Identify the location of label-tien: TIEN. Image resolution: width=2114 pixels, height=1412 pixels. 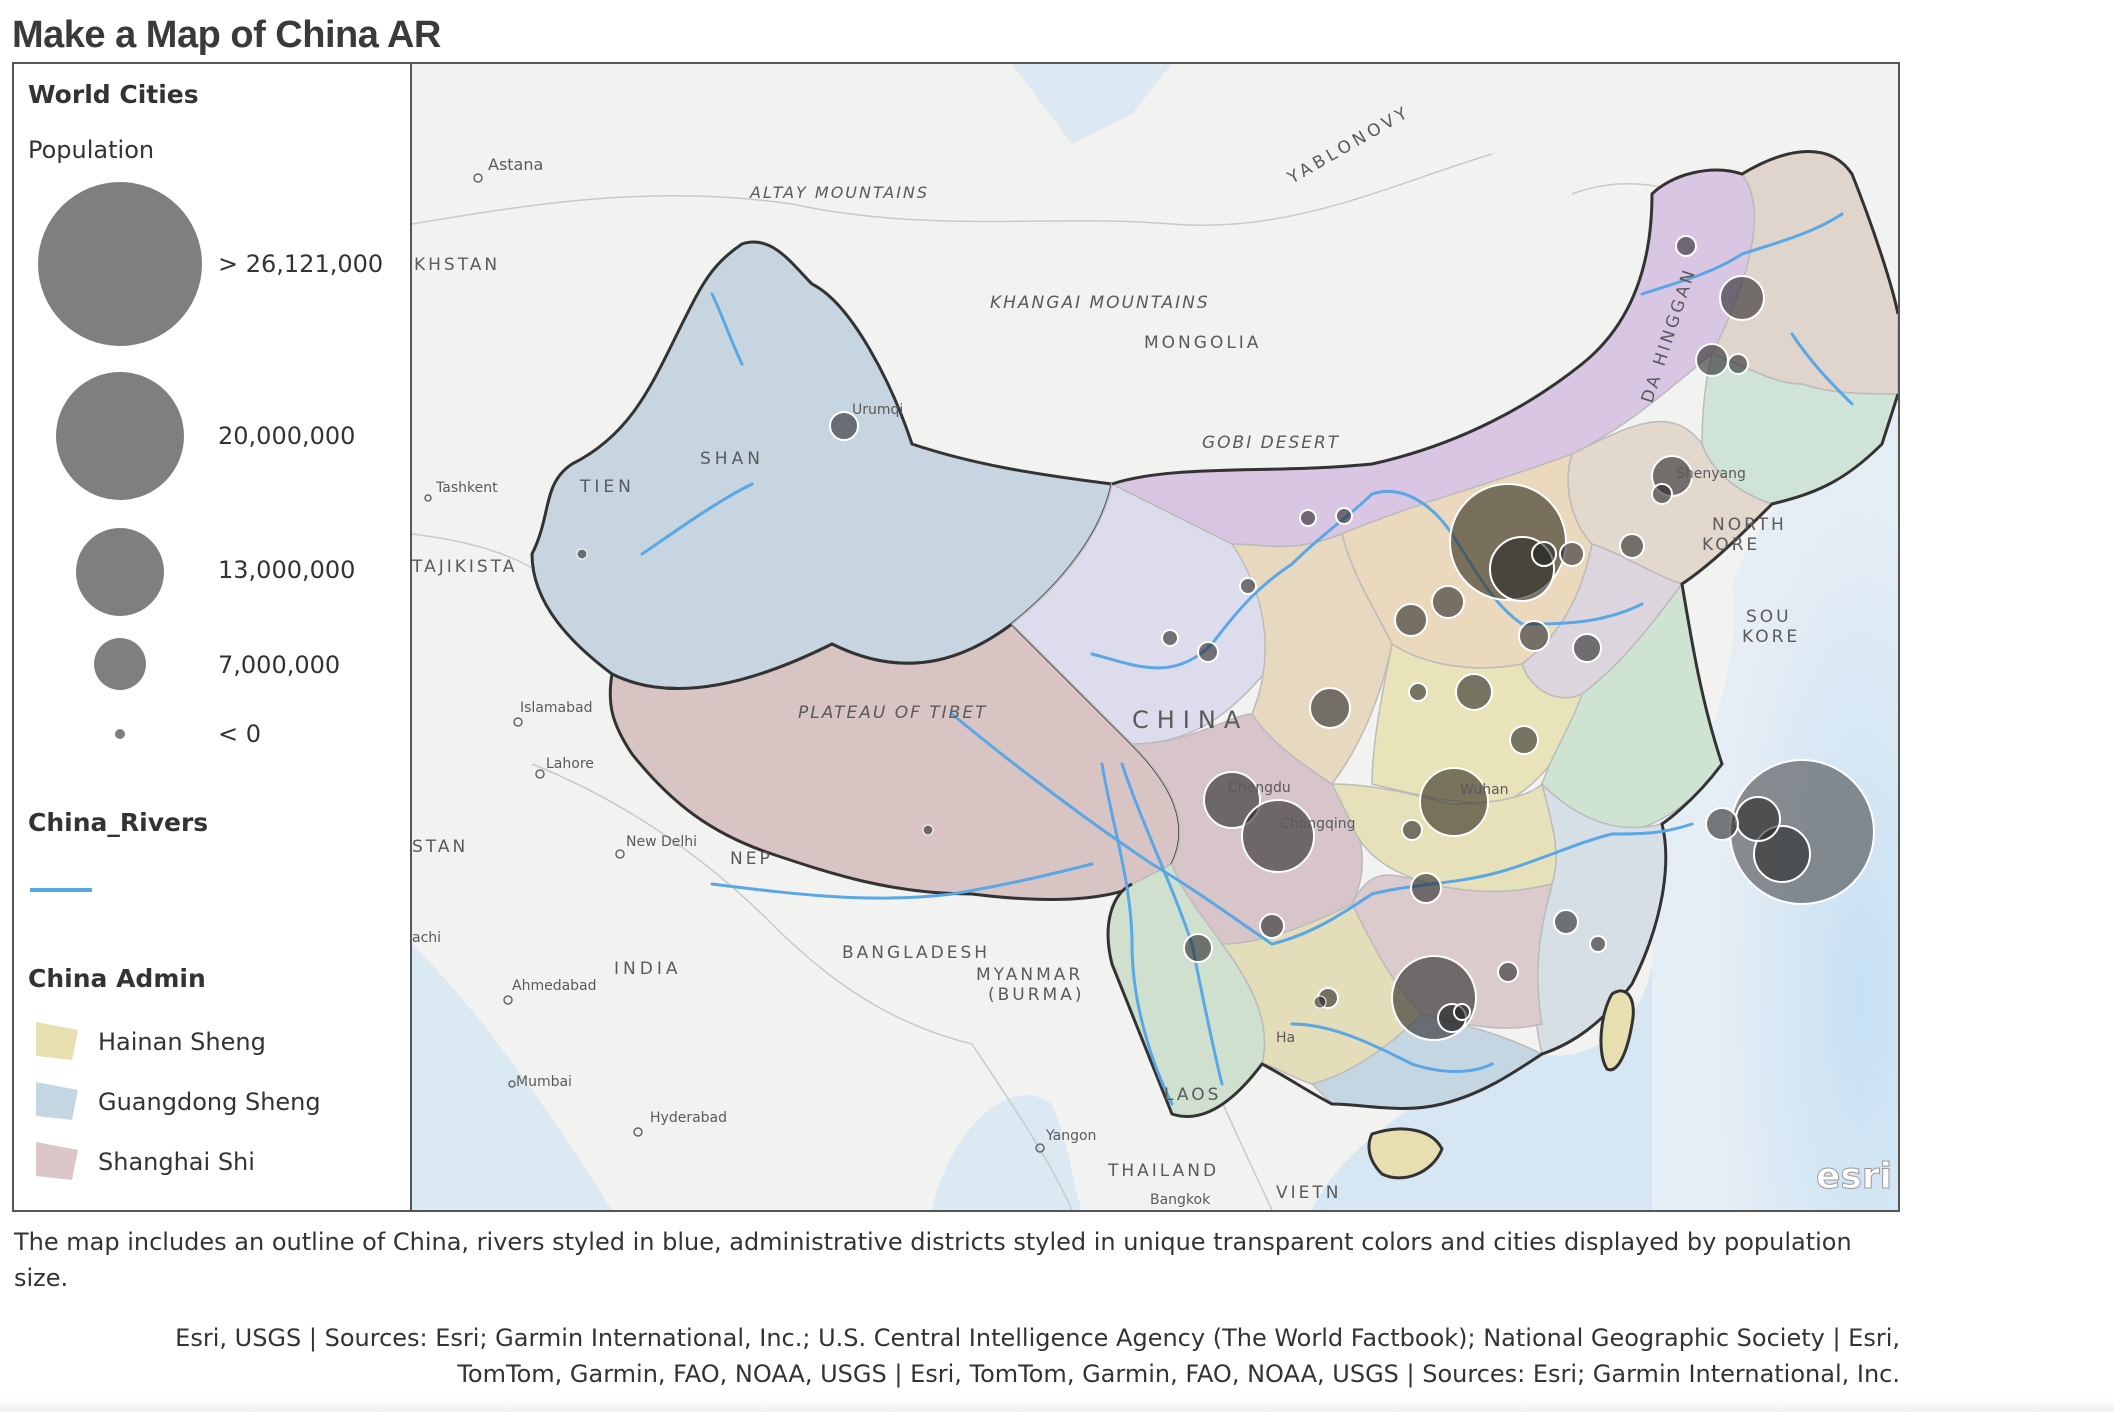
(607, 487).